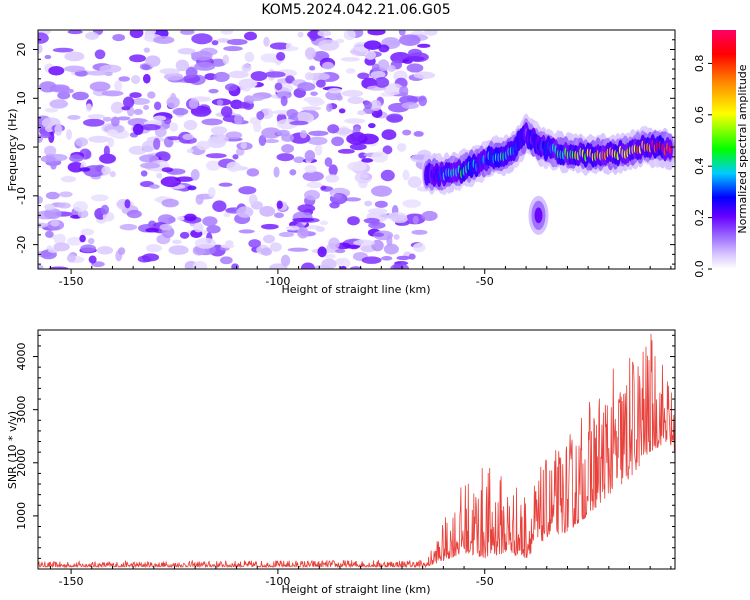  What do you see at coordinates (699, 63) in the screenshot?
I see `colorbar-tick-label: 0.8` at bounding box center [699, 63].